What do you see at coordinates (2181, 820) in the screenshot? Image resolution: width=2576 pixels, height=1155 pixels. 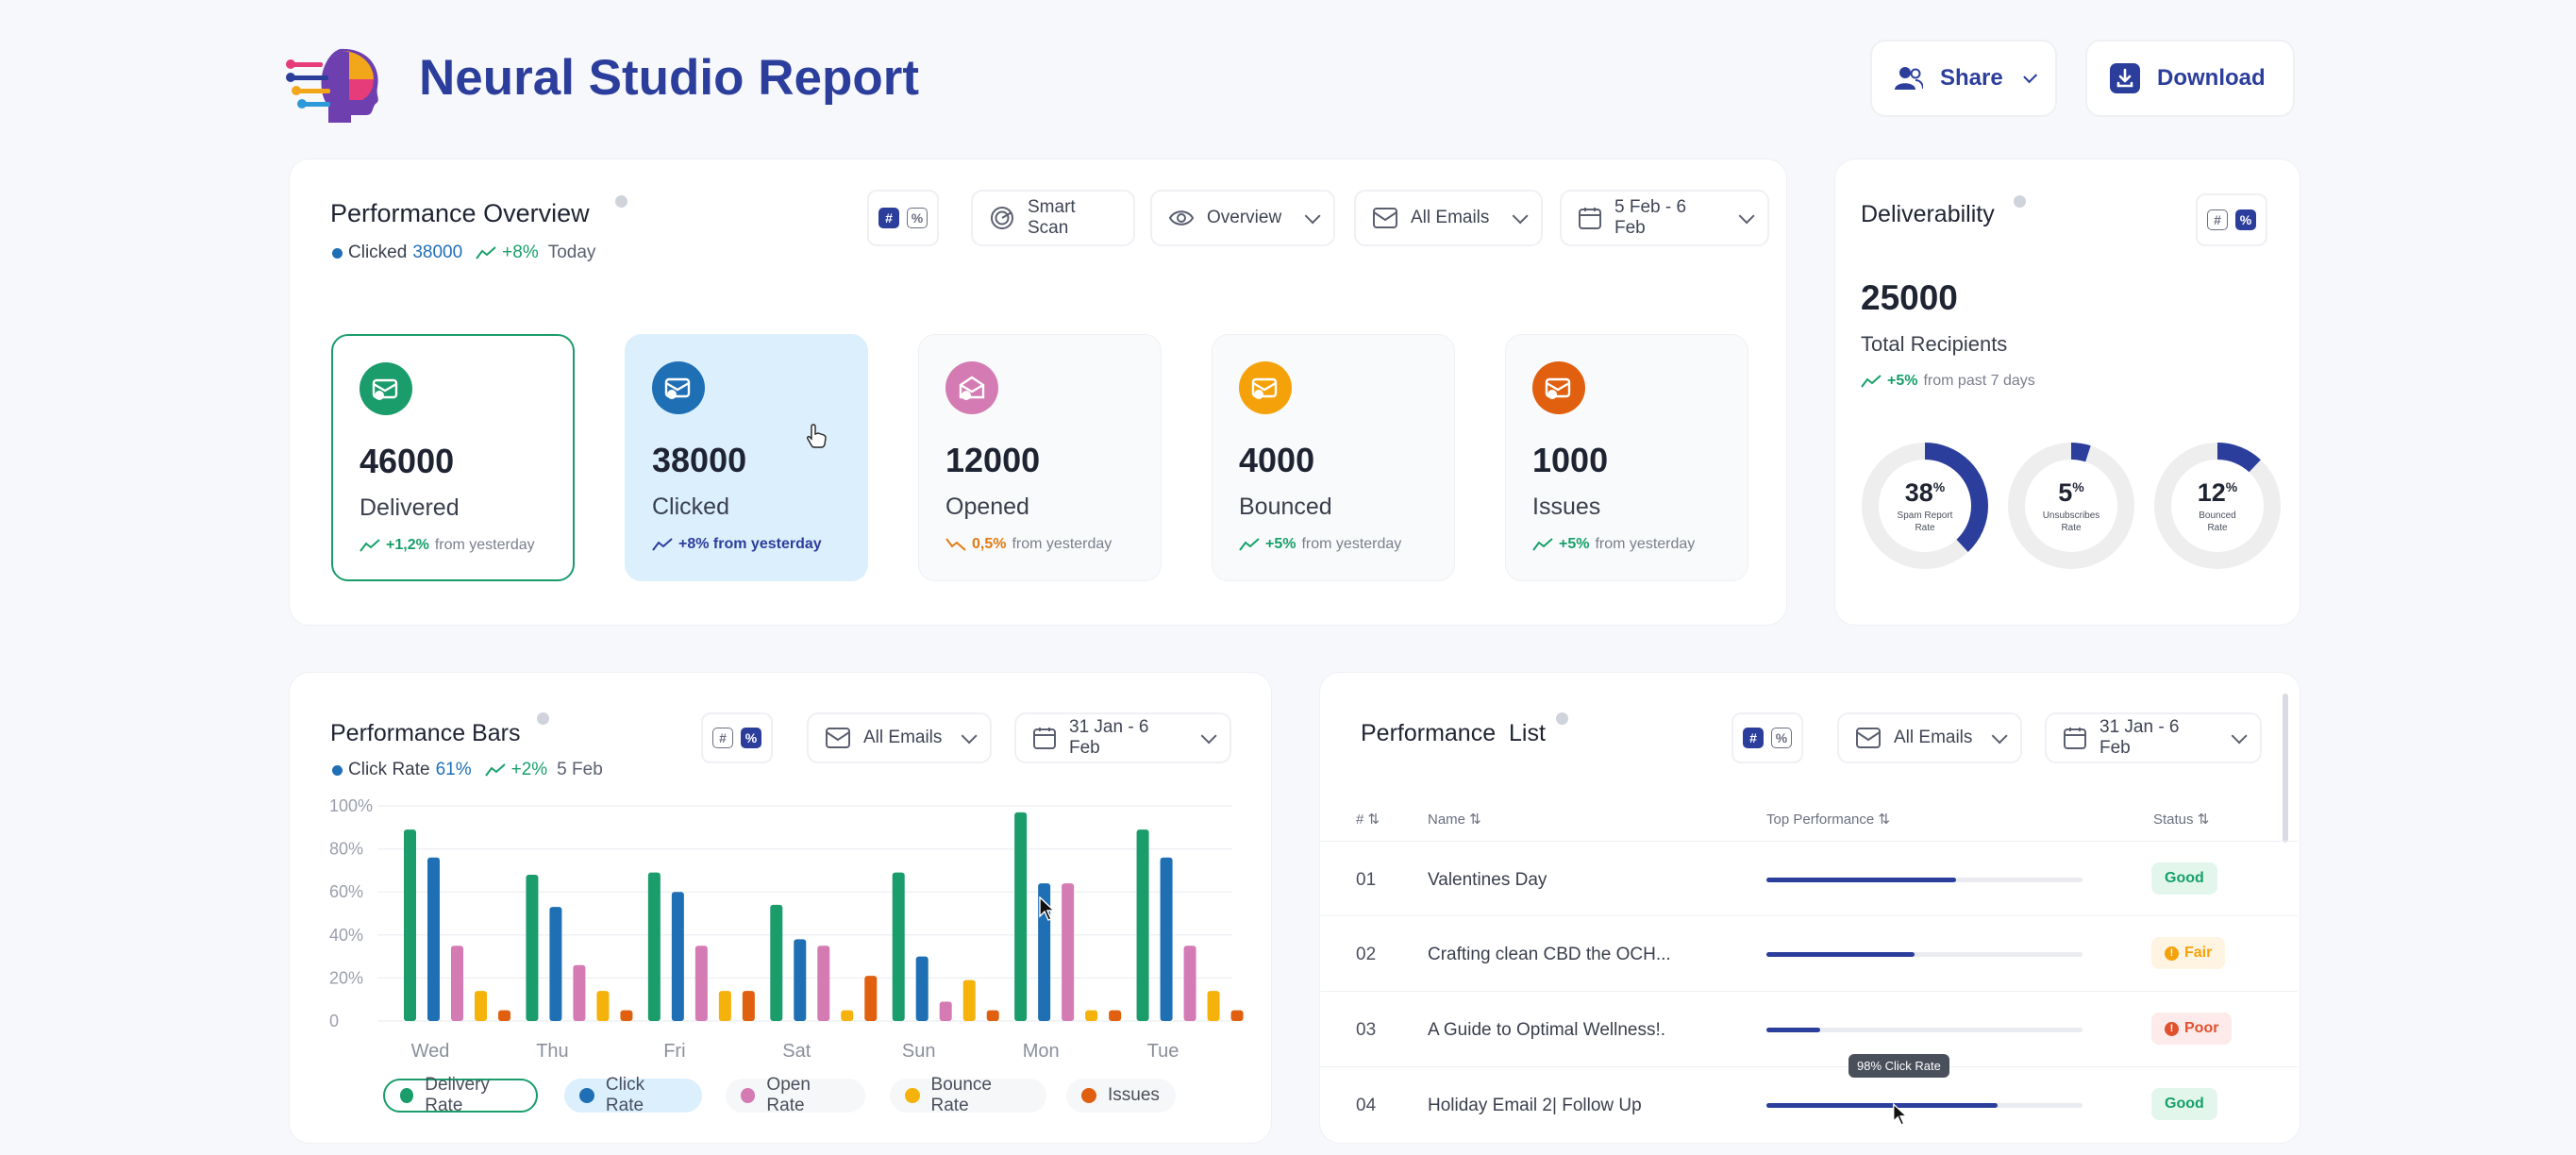 I see `column-header-status: Status ⇅` at bounding box center [2181, 820].